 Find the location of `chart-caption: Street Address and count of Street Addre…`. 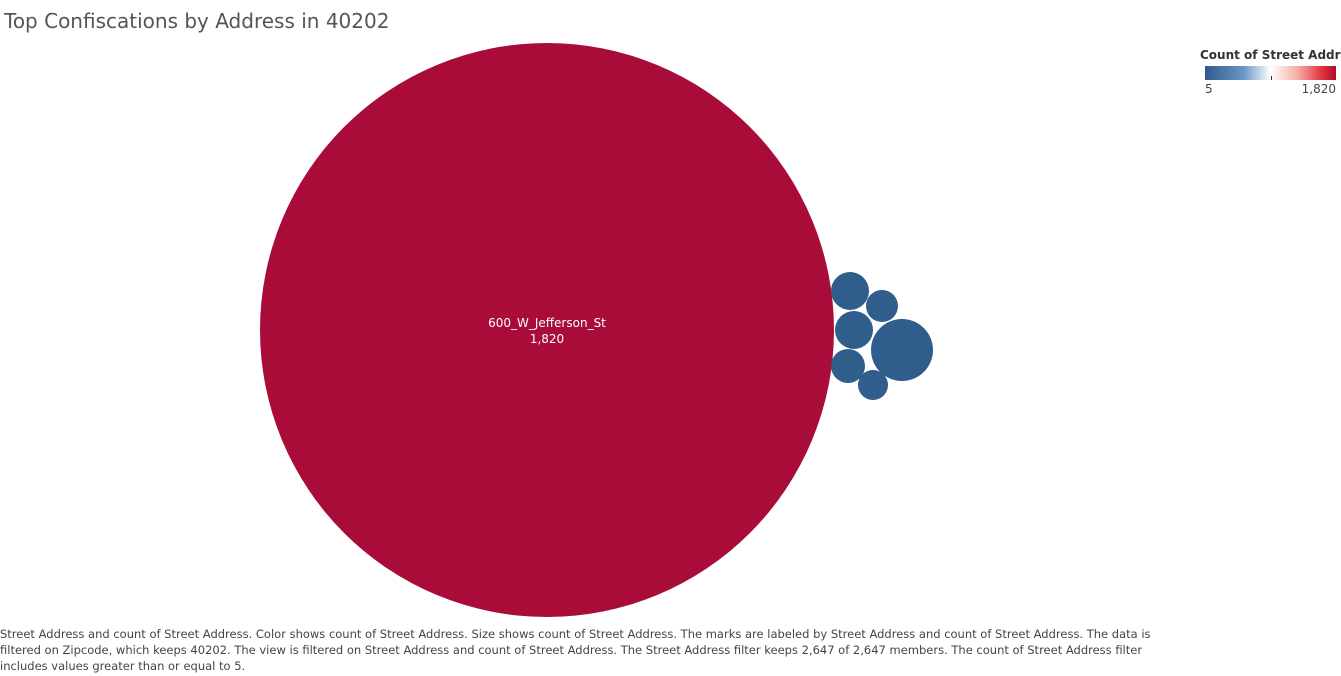

chart-caption: Street Address and count of Street Addre… is located at coordinates (575, 650).